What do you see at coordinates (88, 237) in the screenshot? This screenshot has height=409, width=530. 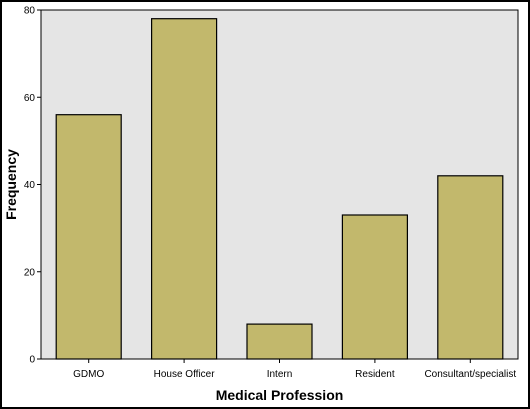 I see `bar-gdmo` at bounding box center [88, 237].